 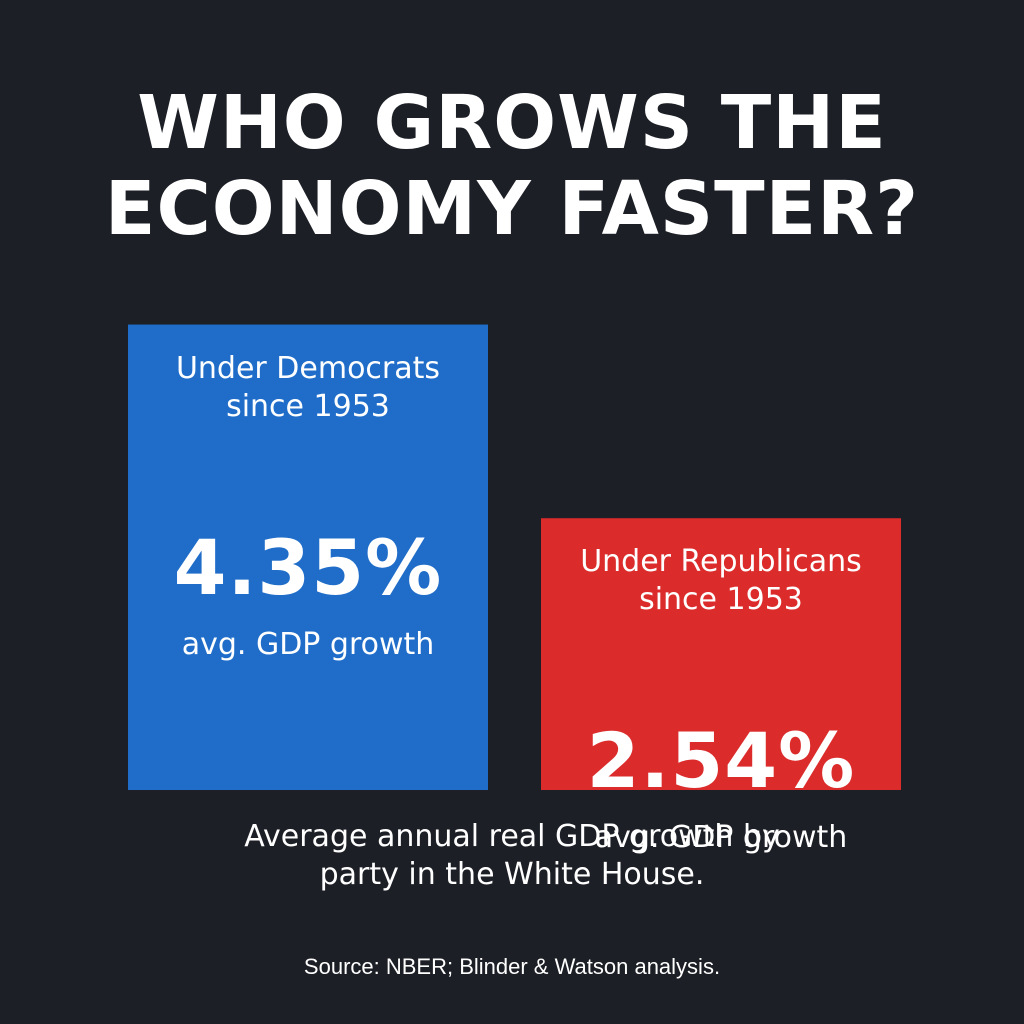 What do you see at coordinates (512, 874) in the screenshot?
I see `caption-line-2: party in the White House.` at bounding box center [512, 874].